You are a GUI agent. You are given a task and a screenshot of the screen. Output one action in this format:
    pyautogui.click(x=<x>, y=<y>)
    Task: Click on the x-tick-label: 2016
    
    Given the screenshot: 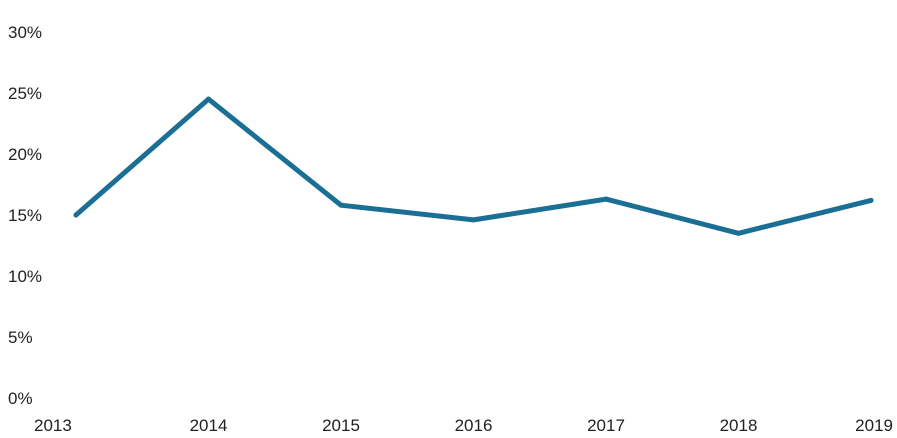 What is the action you would take?
    pyautogui.click(x=474, y=425)
    